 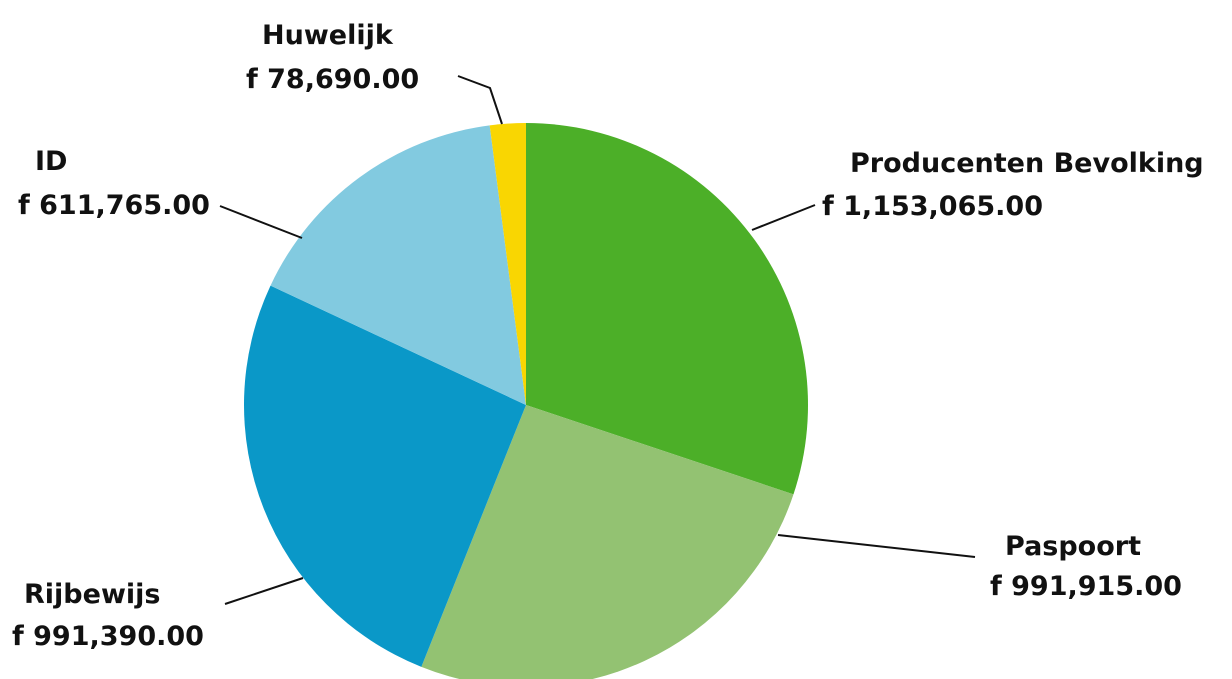 What do you see at coordinates (51, 161) in the screenshot?
I see `slice-label-name: ID` at bounding box center [51, 161].